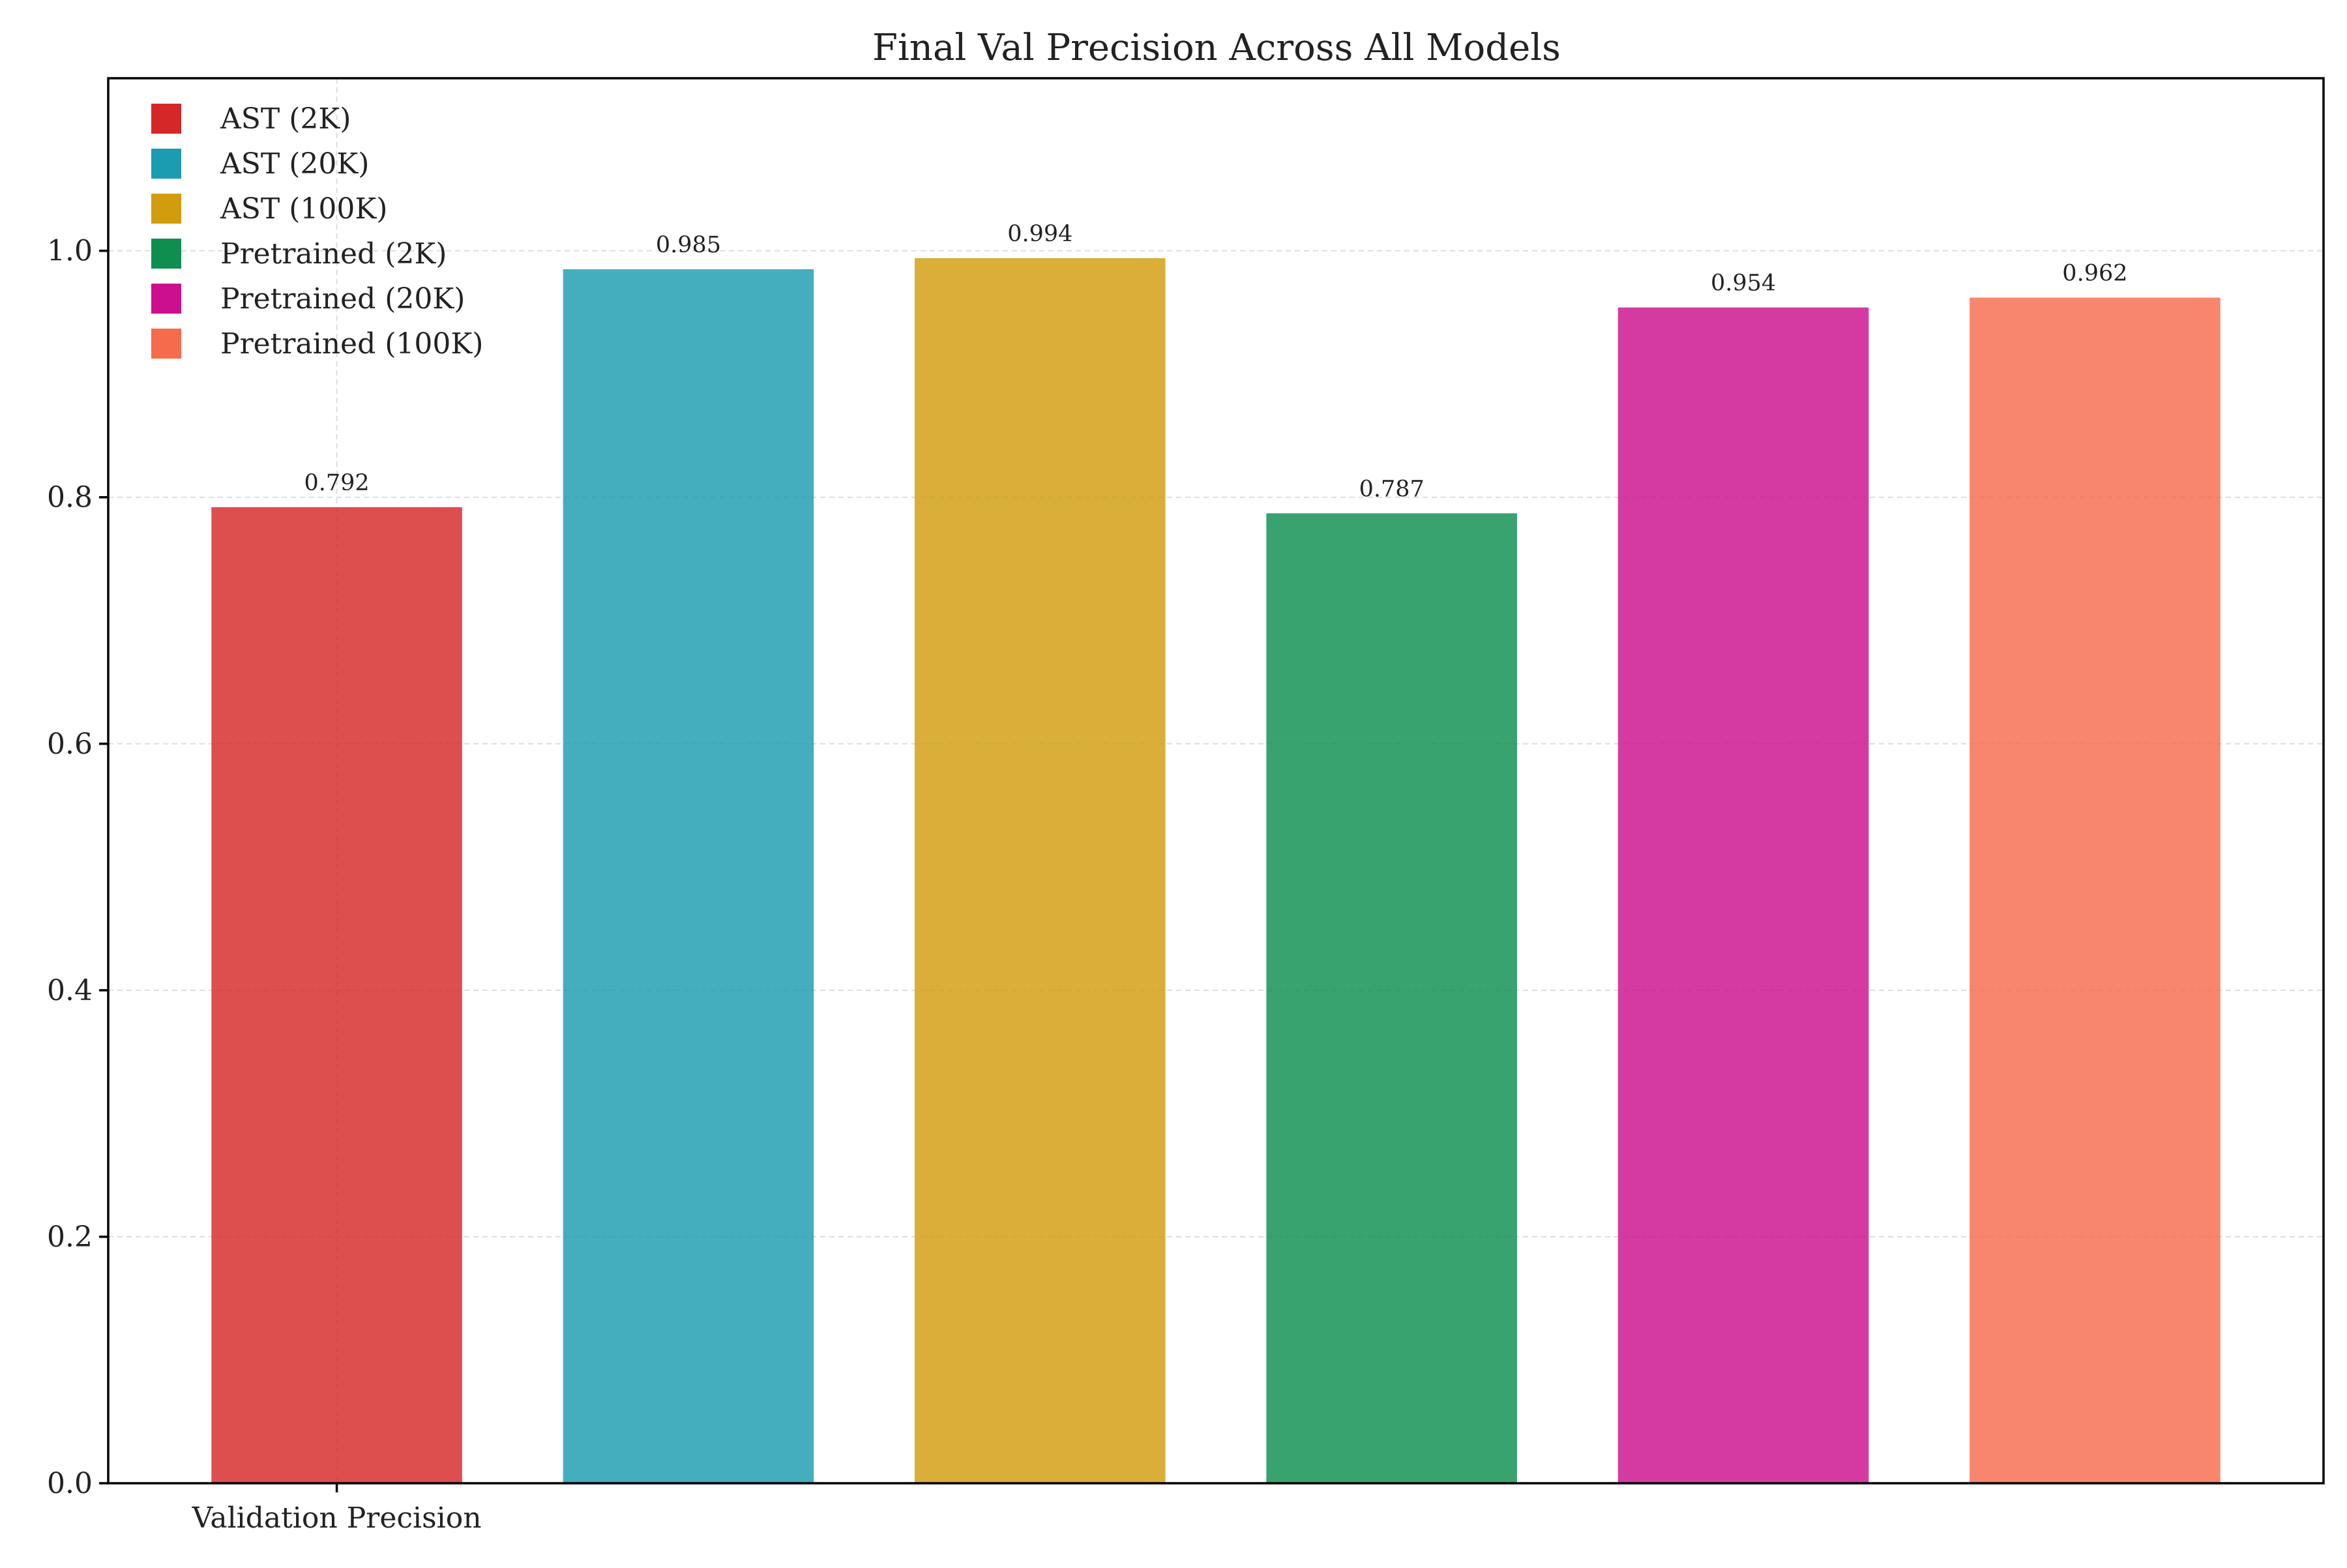 The height and width of the screenshot is (1568, 2347). I want to click on y-tick-label: 0.8, so click(70, 498).